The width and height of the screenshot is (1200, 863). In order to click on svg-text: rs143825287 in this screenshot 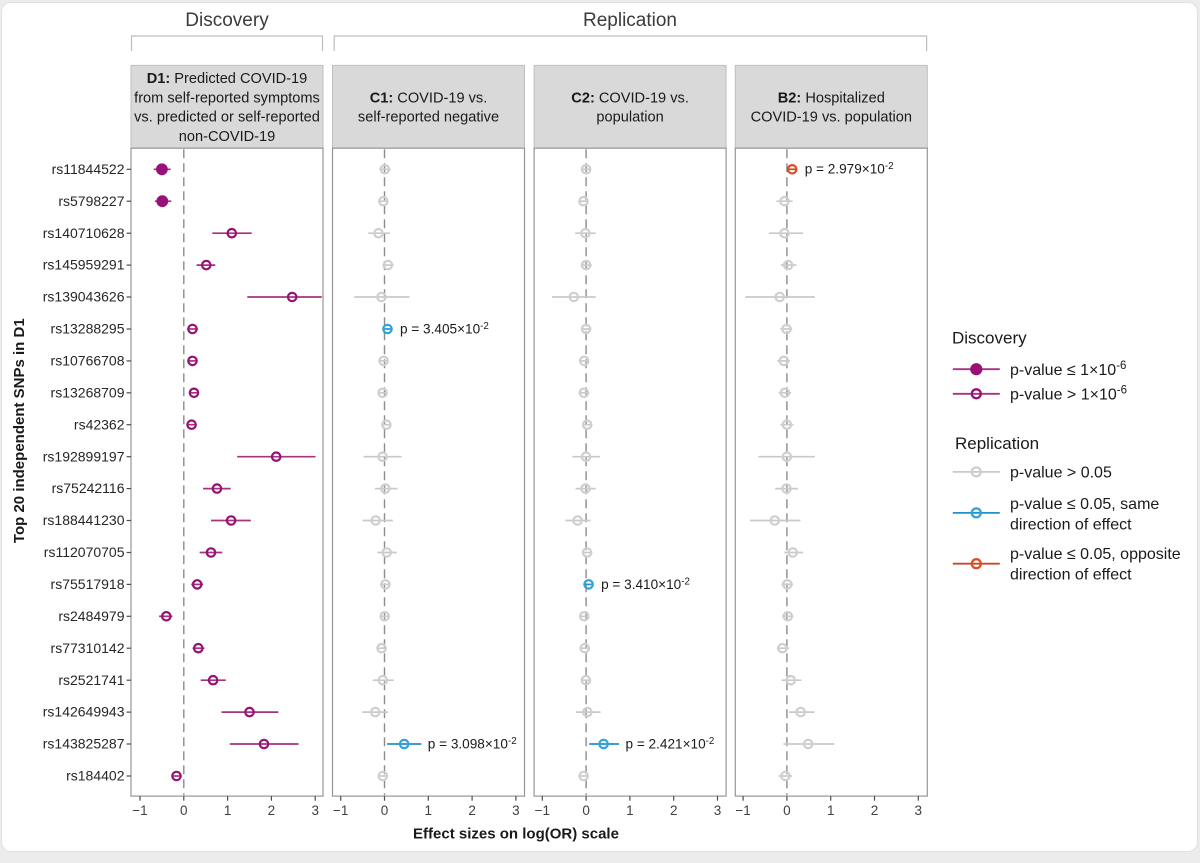, I will do `click(84, 744)`.